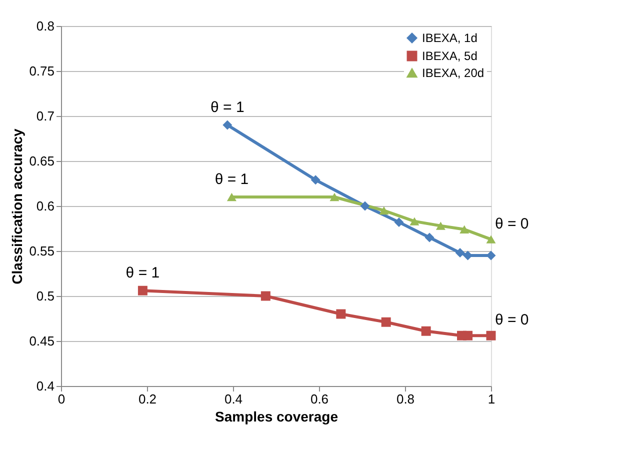 The image size is (620, 466). Describe the element at coordinates (450, 38) in the screenshot. I see `legend-label: IBEXA, 1d` at that location.